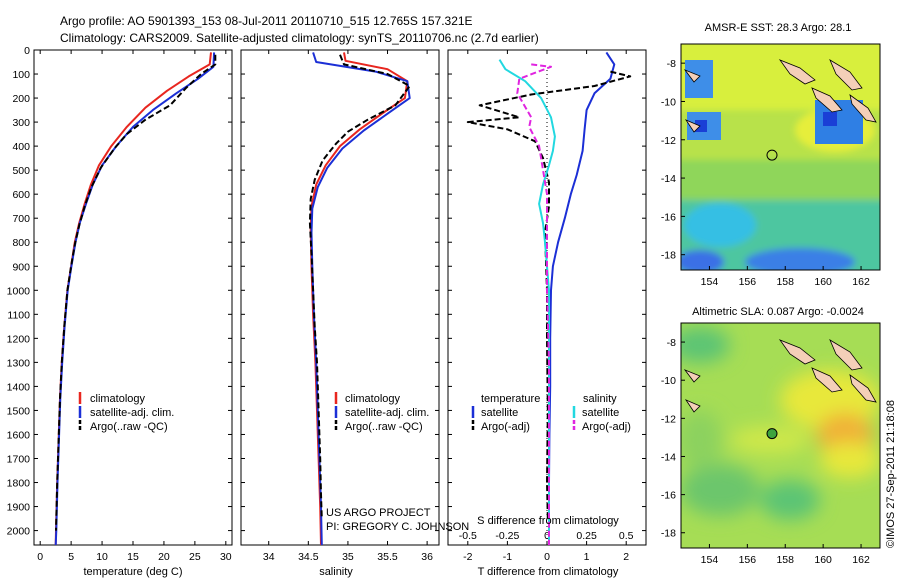 This screenshot has width=900, height=580. I want to click on sla-map-axes: 154 156 158 160 162 -8 -10 -12 -14 -16 -18, so click(765, 451).